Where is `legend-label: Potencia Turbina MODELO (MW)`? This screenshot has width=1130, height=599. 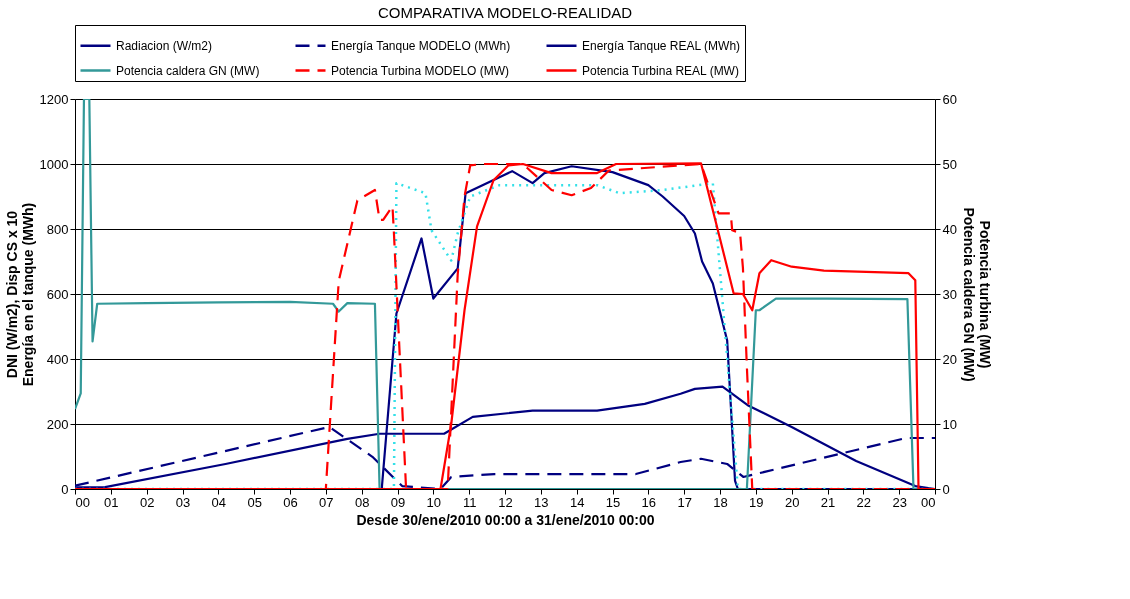
legend-label: Potencia Turbina MODELO (MW) is located at coordinates (420, 70).